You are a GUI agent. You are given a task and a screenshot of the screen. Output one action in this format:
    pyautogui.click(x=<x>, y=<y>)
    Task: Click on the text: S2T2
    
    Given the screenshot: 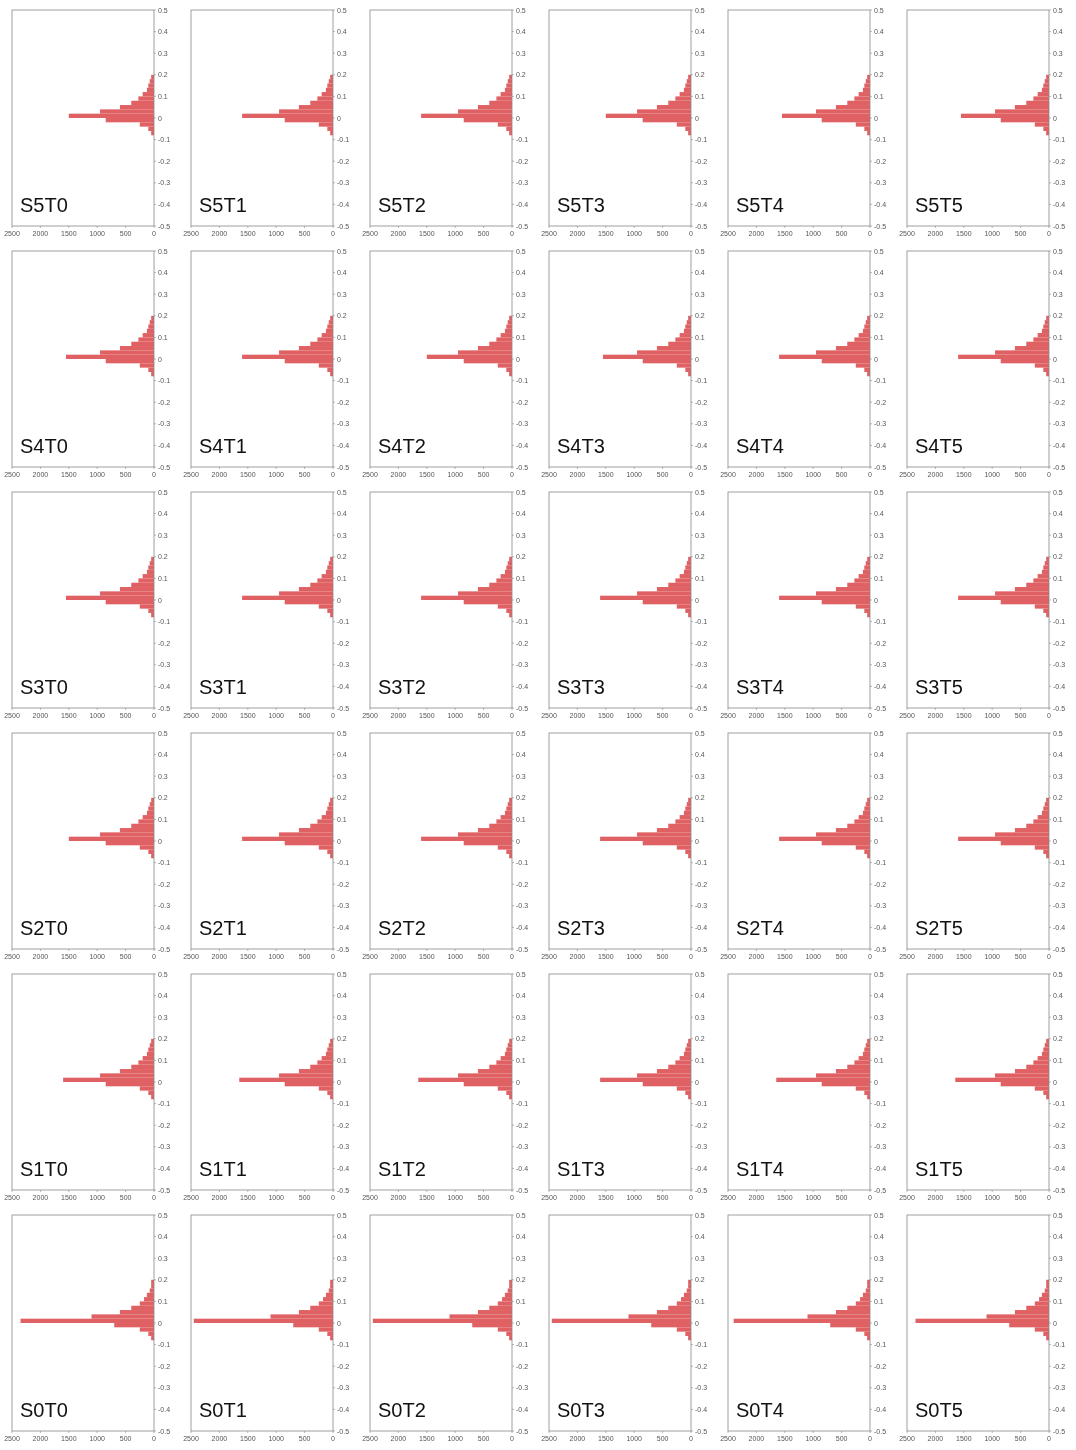 What is the action you would take?
    pyautogui.click(x=402, y=928)
    